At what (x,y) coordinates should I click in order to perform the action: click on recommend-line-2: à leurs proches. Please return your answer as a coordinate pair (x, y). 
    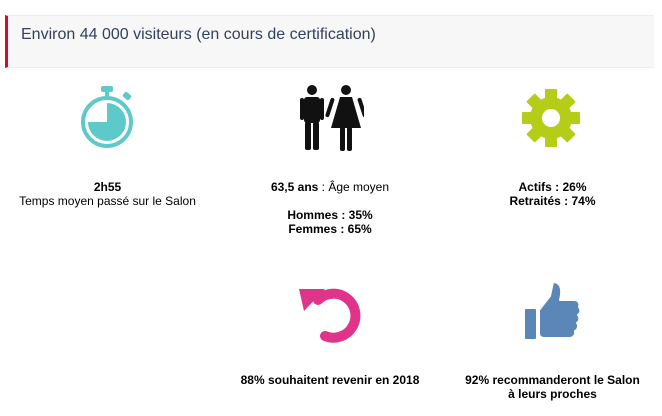
    Looking at the image, I should click on (552, 394).